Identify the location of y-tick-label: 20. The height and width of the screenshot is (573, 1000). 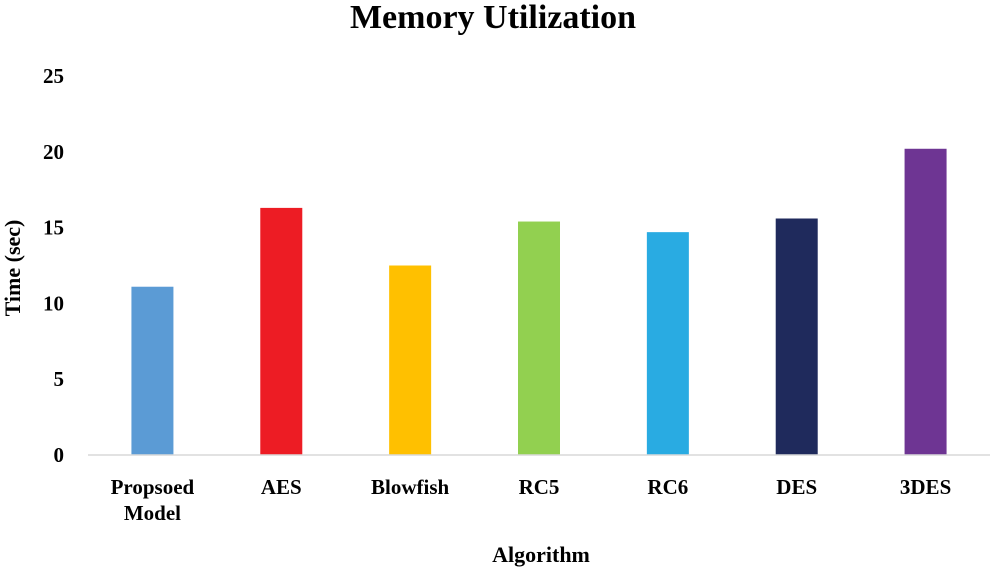
(53, 152).